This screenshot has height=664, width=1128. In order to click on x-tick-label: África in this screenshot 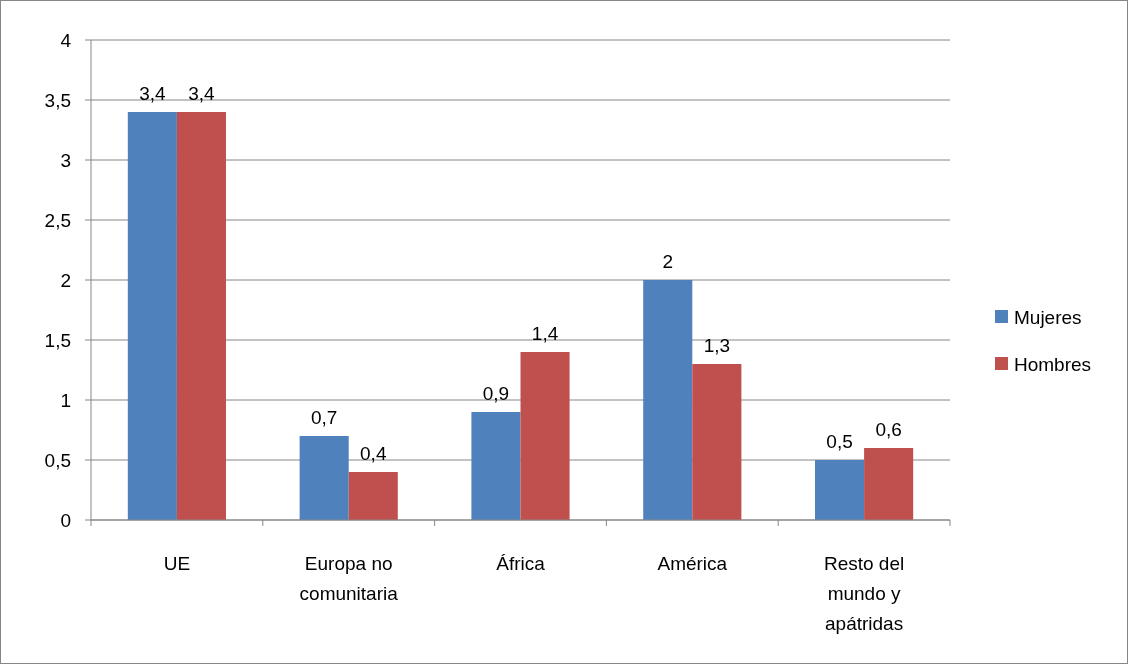, I will do `click(521, 563)`.